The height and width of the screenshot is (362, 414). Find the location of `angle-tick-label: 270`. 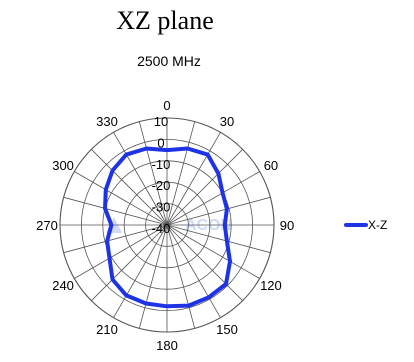

angle-tick-label: 270 is located at coordinates (47, 225).